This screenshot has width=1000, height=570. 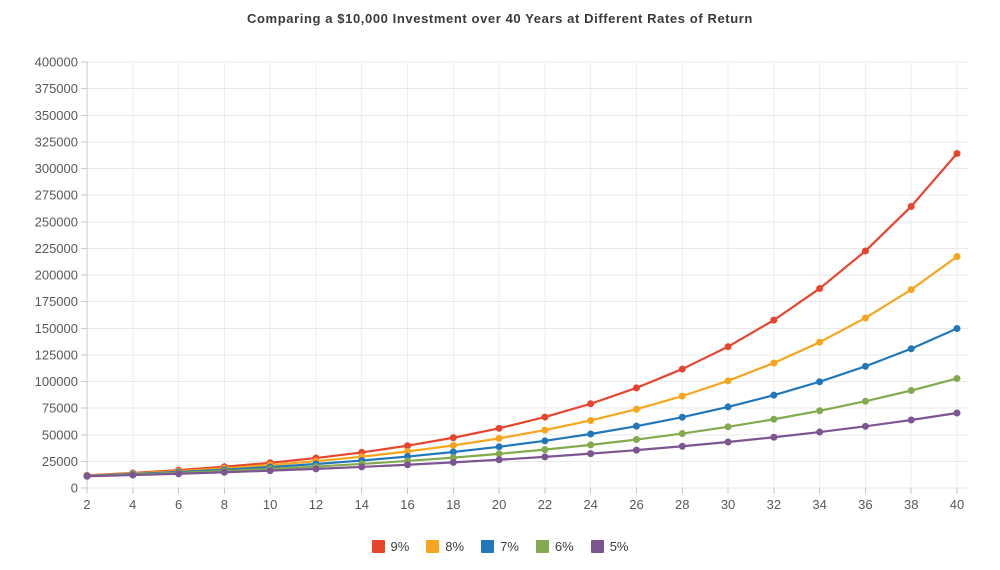 I want to click on data-point-9%-year-22, so click(x=545, y=417).